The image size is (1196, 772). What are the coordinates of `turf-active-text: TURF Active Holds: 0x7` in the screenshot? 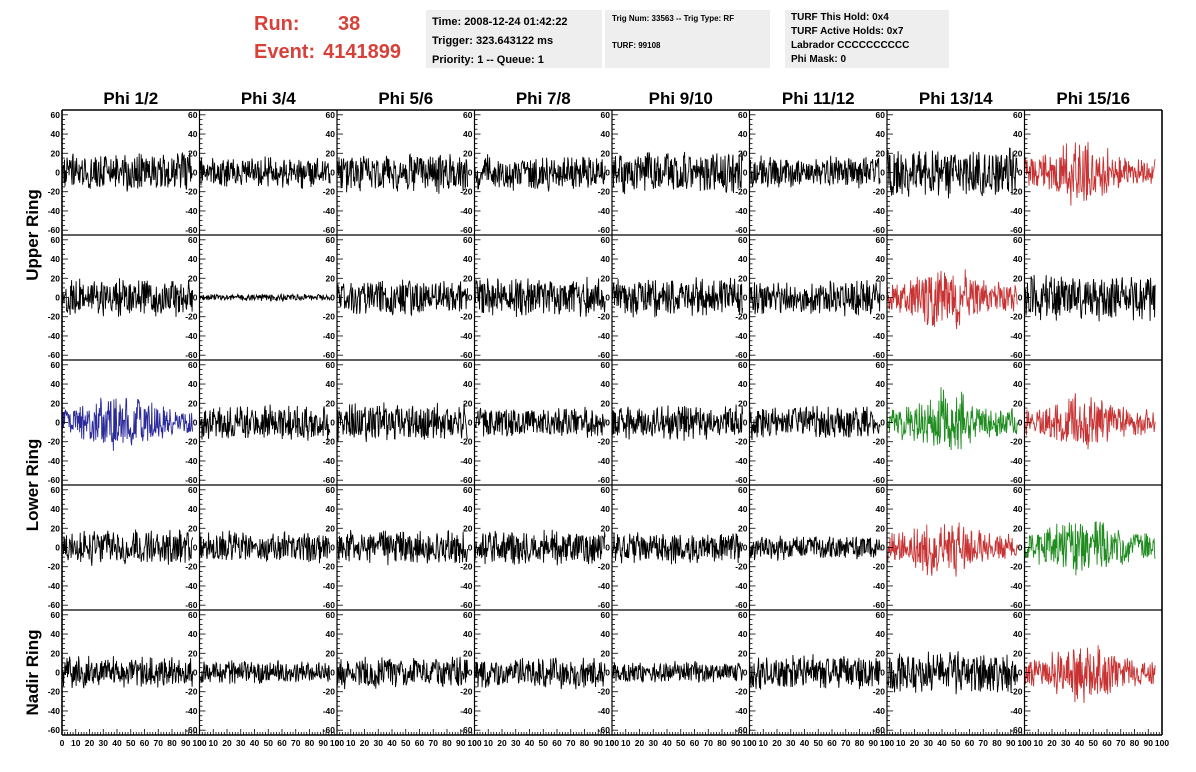 It's located at (847, 31).